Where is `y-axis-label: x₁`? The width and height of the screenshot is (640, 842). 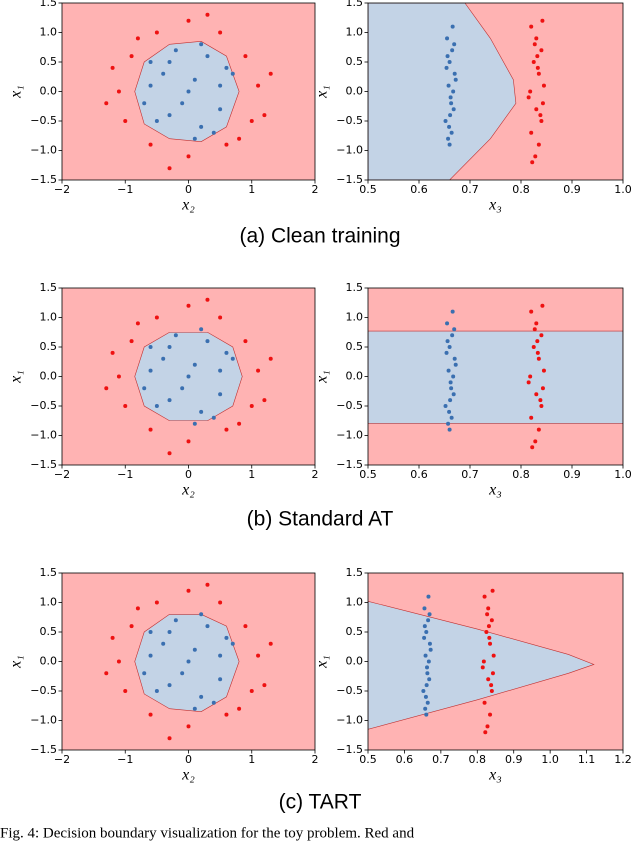
y-axis-label: x₁ is located at coordinates (16, 377).